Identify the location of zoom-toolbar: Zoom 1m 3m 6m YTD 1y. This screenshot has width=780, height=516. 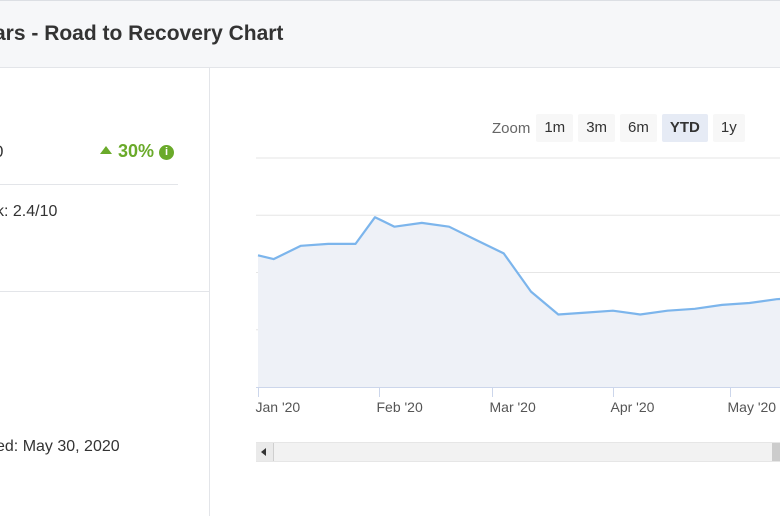
(621, 128).